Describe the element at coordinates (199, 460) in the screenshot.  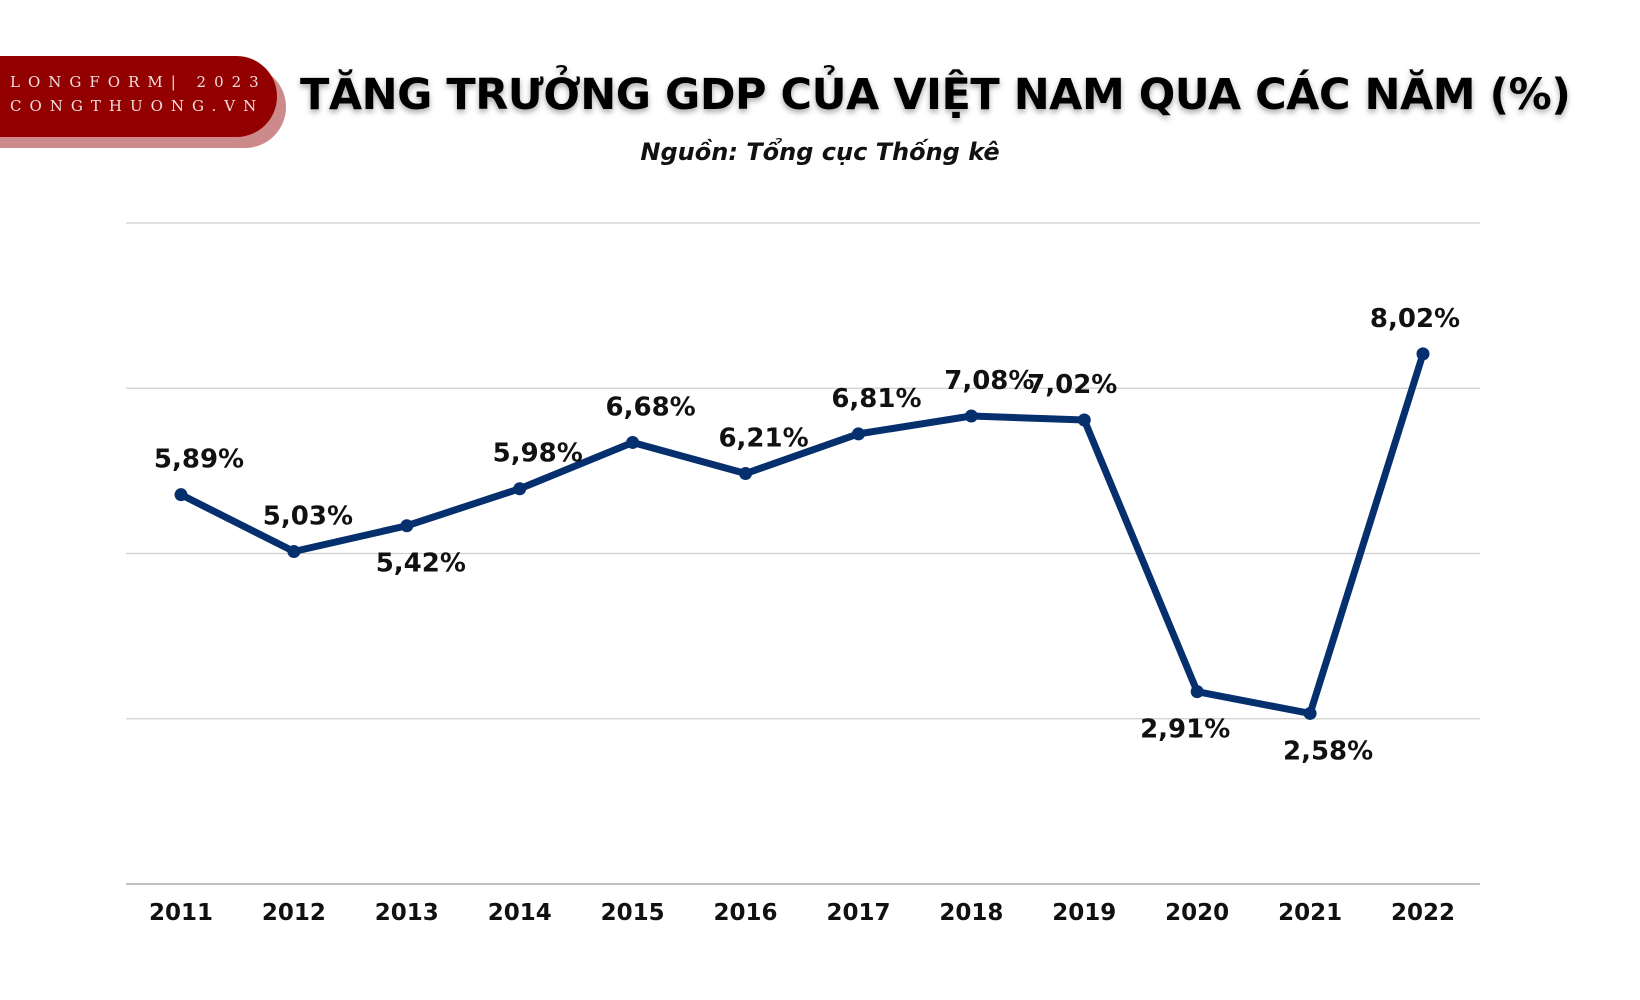
I see `data-label: 5,89%` at that location.